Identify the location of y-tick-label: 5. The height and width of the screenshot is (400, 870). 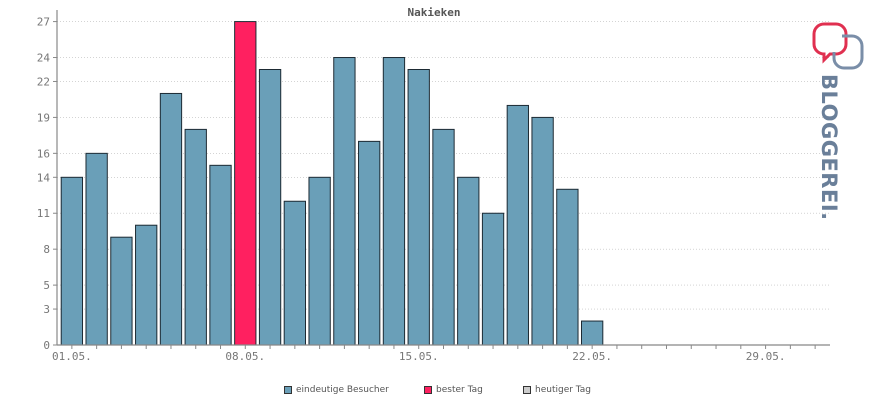
(46, 285).